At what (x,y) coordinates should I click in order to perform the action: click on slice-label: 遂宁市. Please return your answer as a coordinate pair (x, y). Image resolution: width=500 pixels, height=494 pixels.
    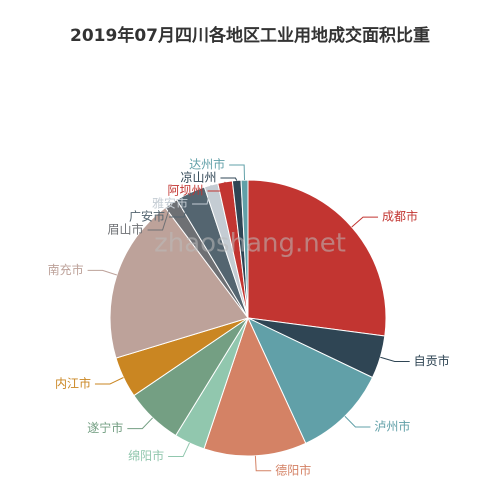
    Looking at the image, I should click on (105, 427).